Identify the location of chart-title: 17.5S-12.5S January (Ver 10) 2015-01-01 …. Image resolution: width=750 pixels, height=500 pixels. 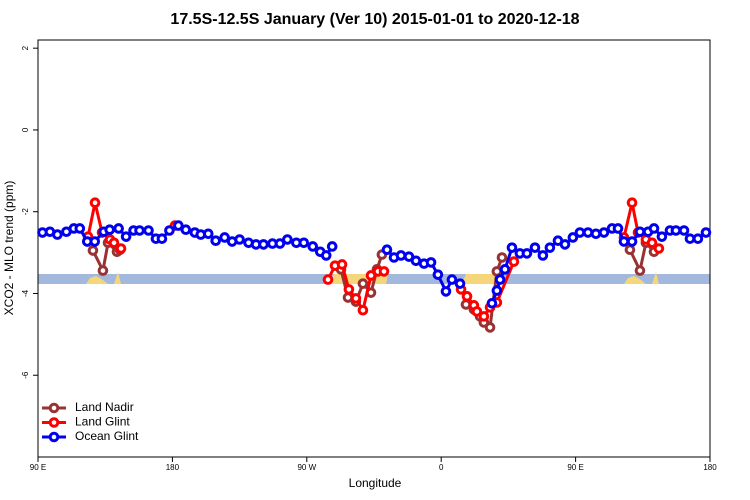
(374, 19).